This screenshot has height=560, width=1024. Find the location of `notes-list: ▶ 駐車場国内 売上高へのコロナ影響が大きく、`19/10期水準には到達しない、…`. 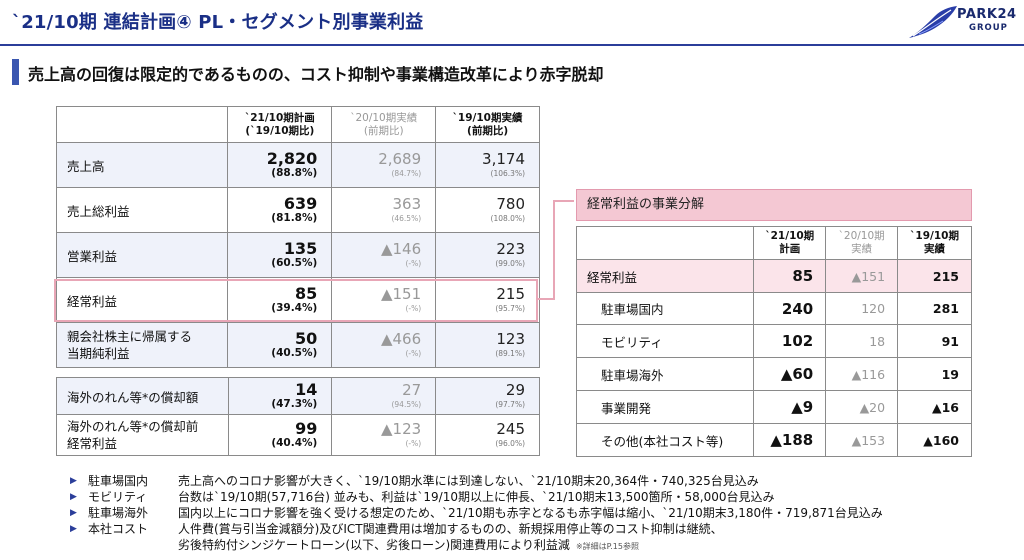

notes-list: ▶ 駐車場国内 売上高へのコロナ影響が大きく、`19/10期水準には到達しない、… is located at coordinates (545, 513).